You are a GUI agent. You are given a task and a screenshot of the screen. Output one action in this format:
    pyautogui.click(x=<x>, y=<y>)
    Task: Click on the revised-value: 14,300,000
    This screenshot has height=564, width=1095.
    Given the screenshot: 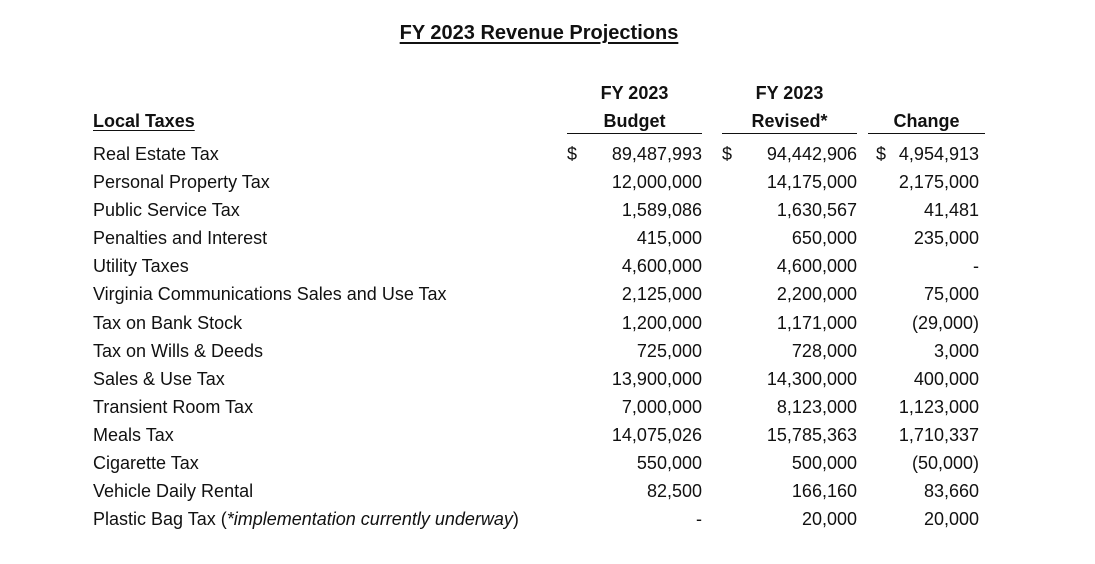 What is the action you would take?
    pyautogui.click(x=811, y=378)
    